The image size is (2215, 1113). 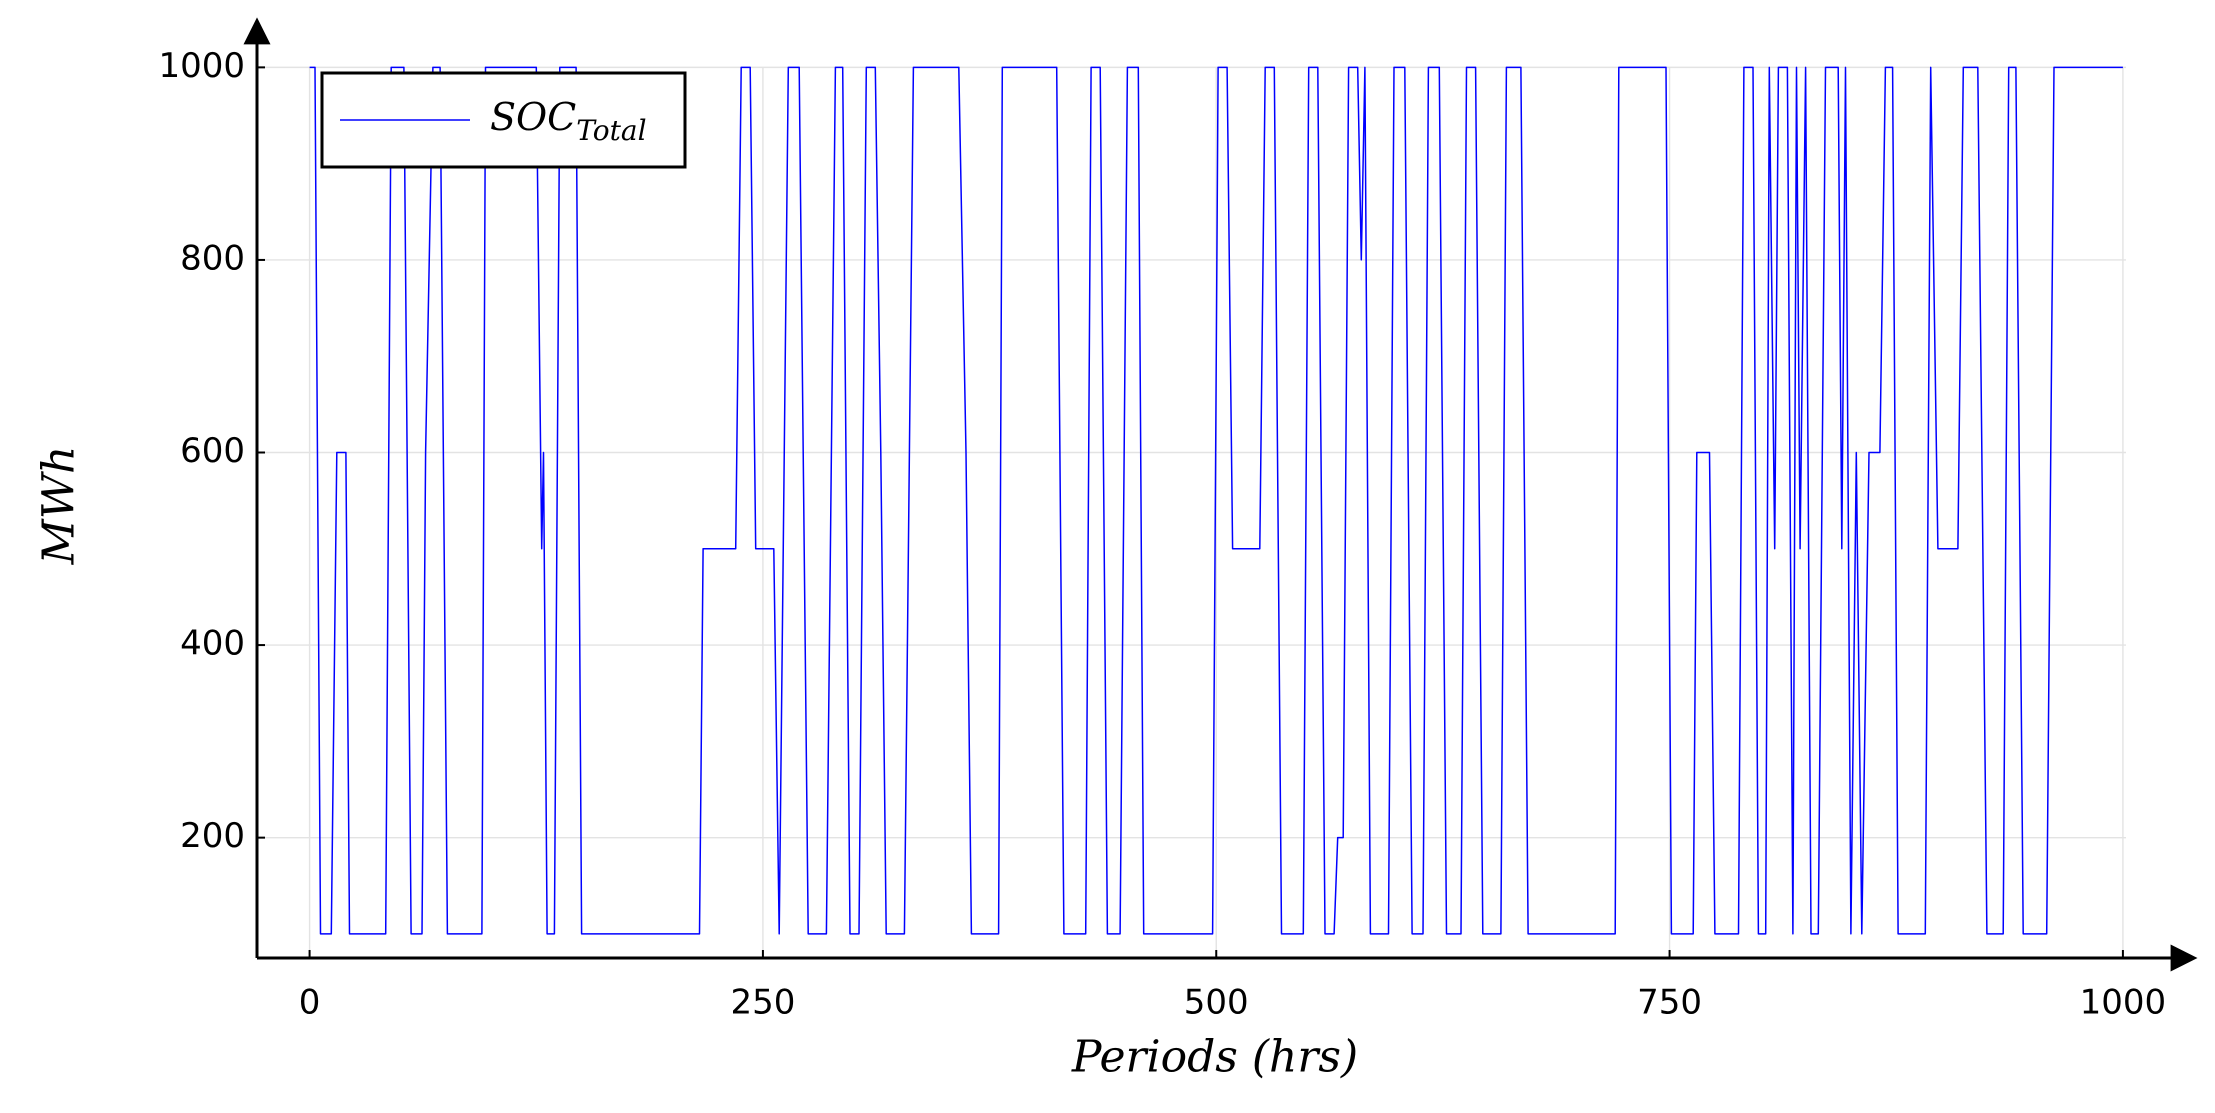 What do you see at coordinates (59, 506) in the screenshot?
I see `y-axis-label: MWh` at bounding box center [59, 506].